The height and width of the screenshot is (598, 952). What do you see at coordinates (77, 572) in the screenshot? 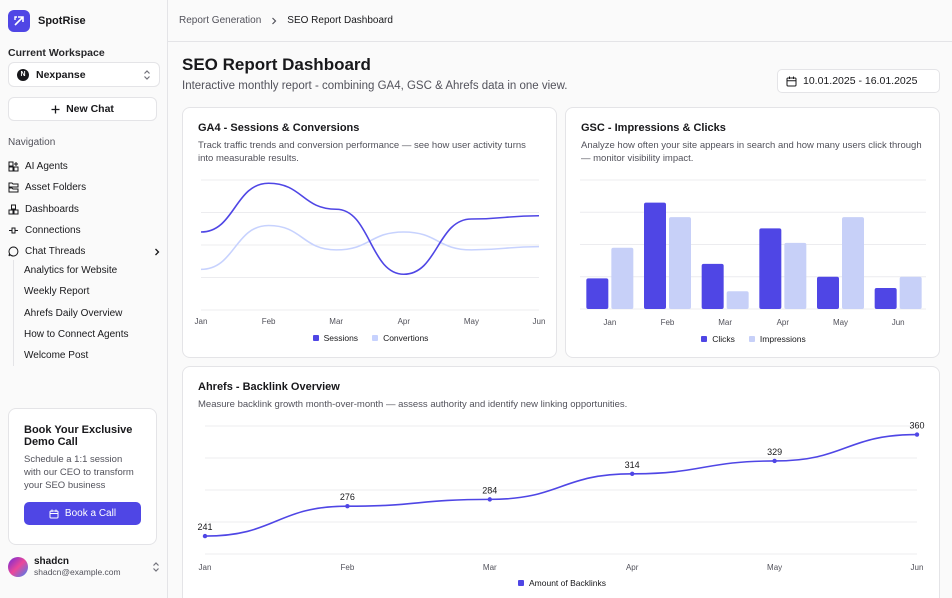
I see `user-email: shadcn@example.com` at bounding box center [77, 572].